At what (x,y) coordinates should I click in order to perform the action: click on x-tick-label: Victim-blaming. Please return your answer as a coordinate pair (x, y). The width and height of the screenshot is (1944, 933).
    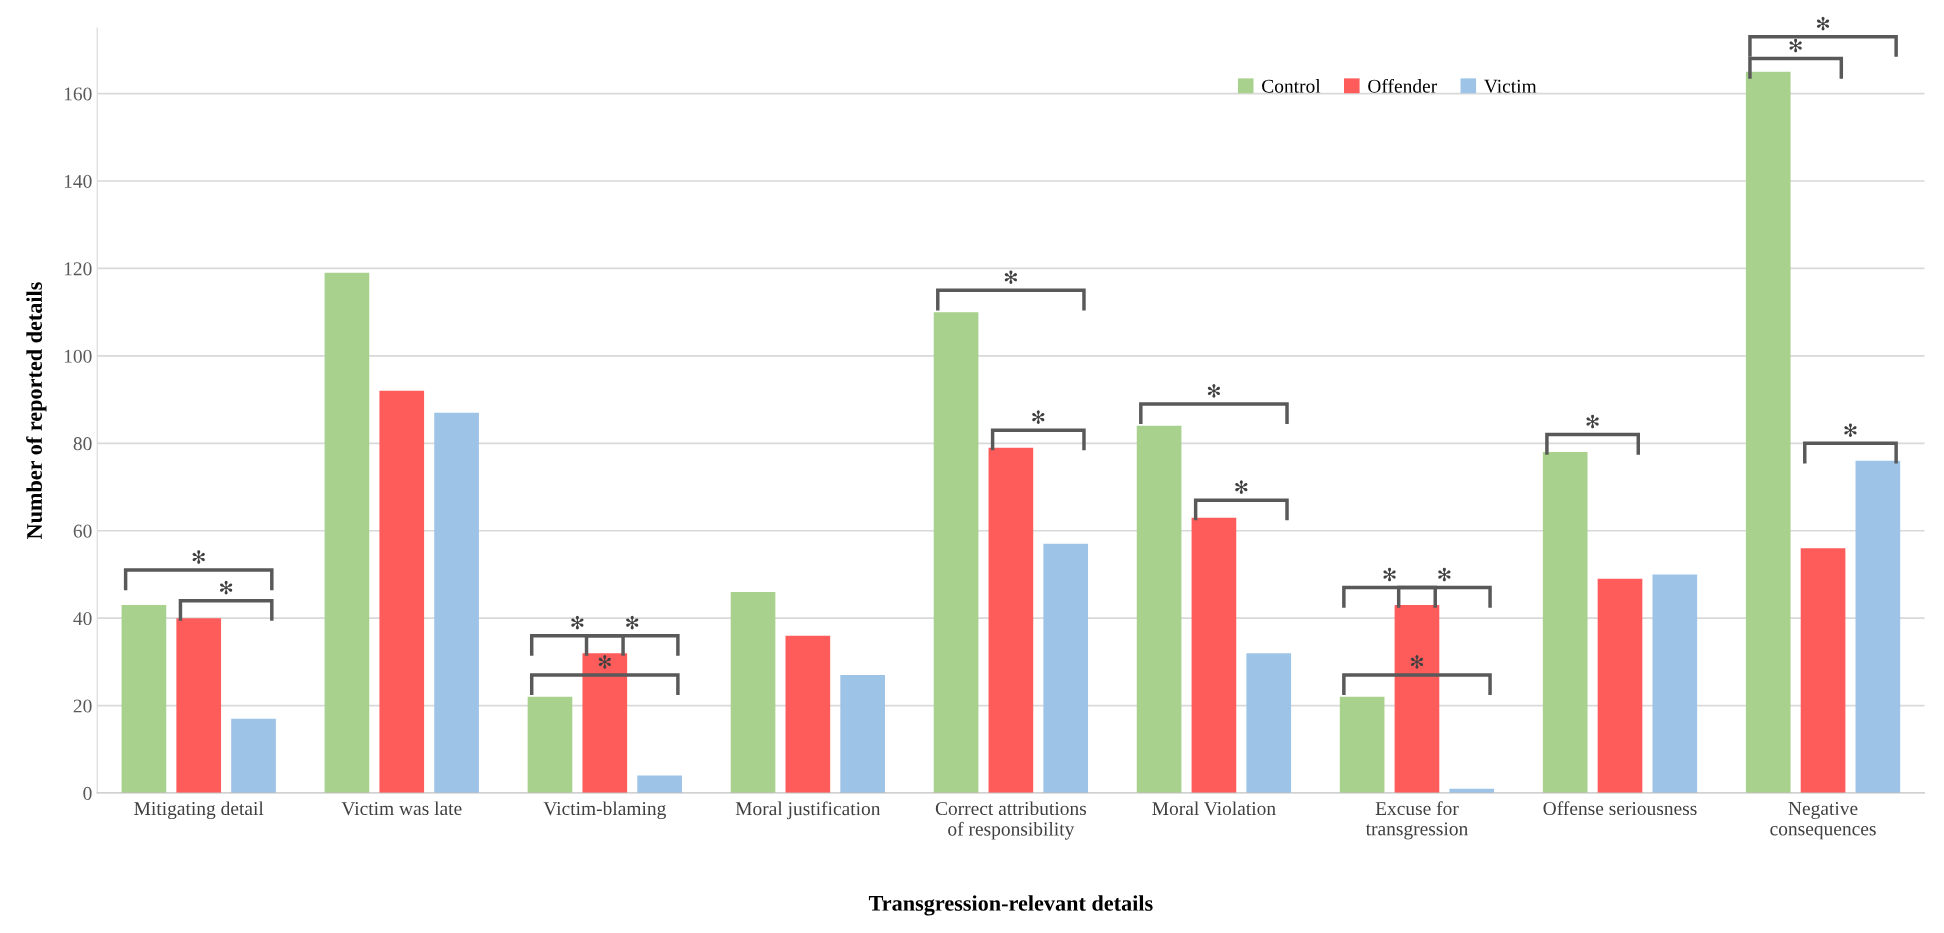
    Looking at the image, I should click on (604, 810).